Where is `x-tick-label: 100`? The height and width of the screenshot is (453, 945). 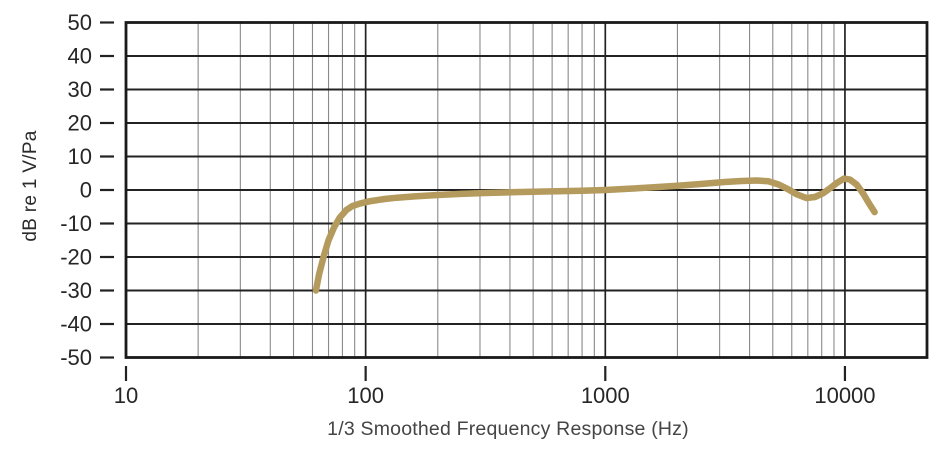 x-tick-label: 100 is located at coordinates (365, 395).